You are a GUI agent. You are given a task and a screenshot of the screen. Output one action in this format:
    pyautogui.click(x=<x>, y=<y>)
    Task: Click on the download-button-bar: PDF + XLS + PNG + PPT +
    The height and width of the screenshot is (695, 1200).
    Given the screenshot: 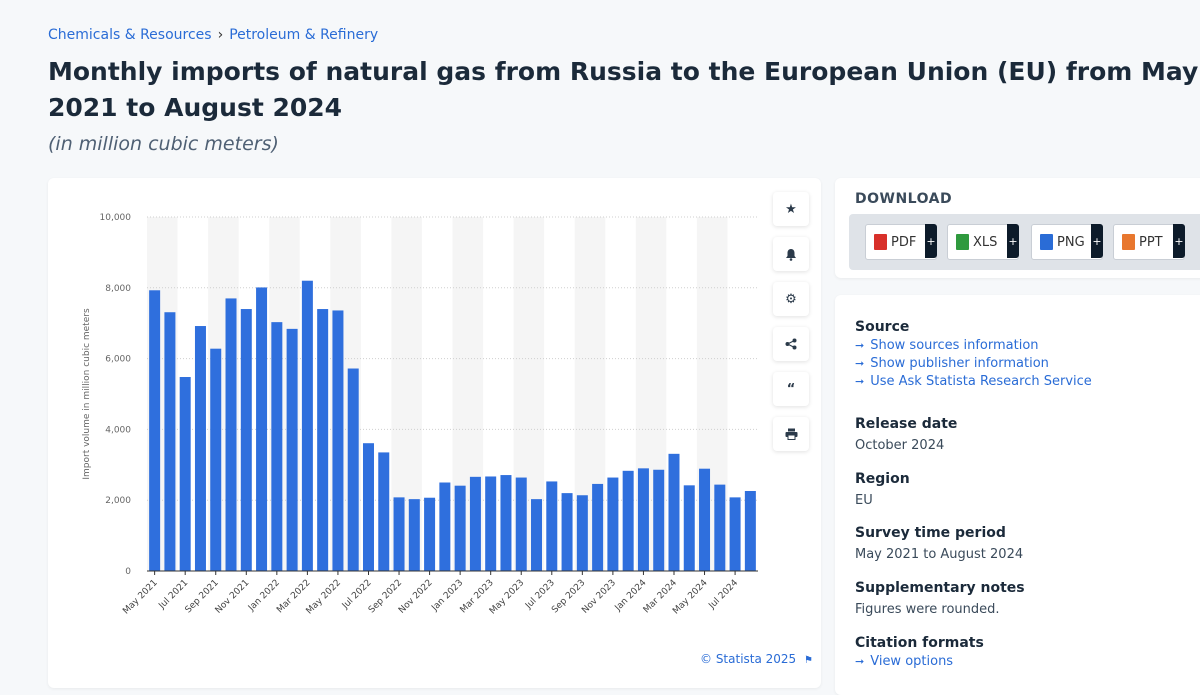 What is the action you would take?
    pyautogui.click(x=1024, y=242)
    